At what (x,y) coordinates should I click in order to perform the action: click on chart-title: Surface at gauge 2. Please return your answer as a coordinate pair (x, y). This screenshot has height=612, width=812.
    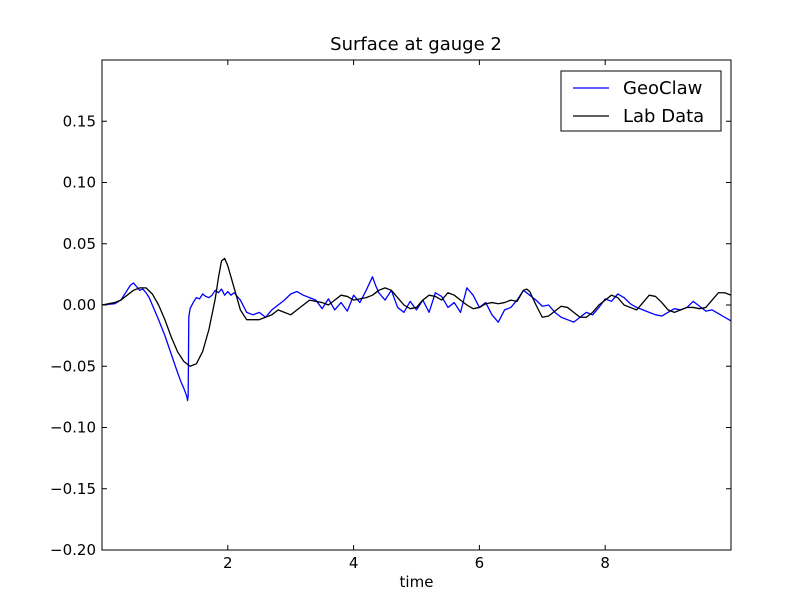
    Looking at the image, I should click on (416, 44).